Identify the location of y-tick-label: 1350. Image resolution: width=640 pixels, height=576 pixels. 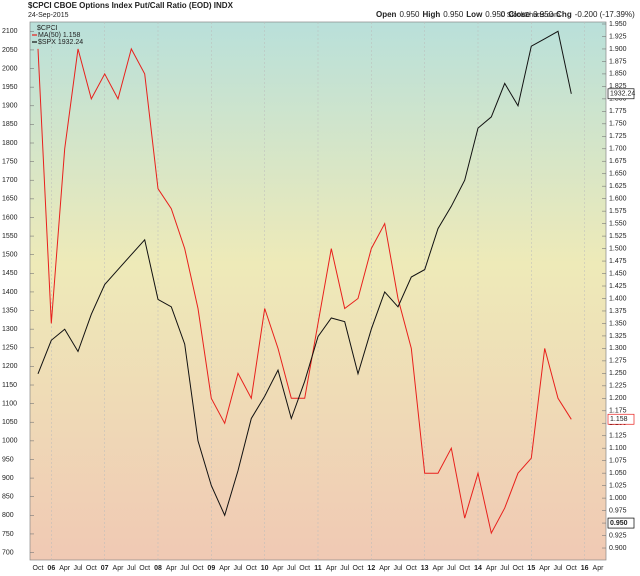
(10, 310).